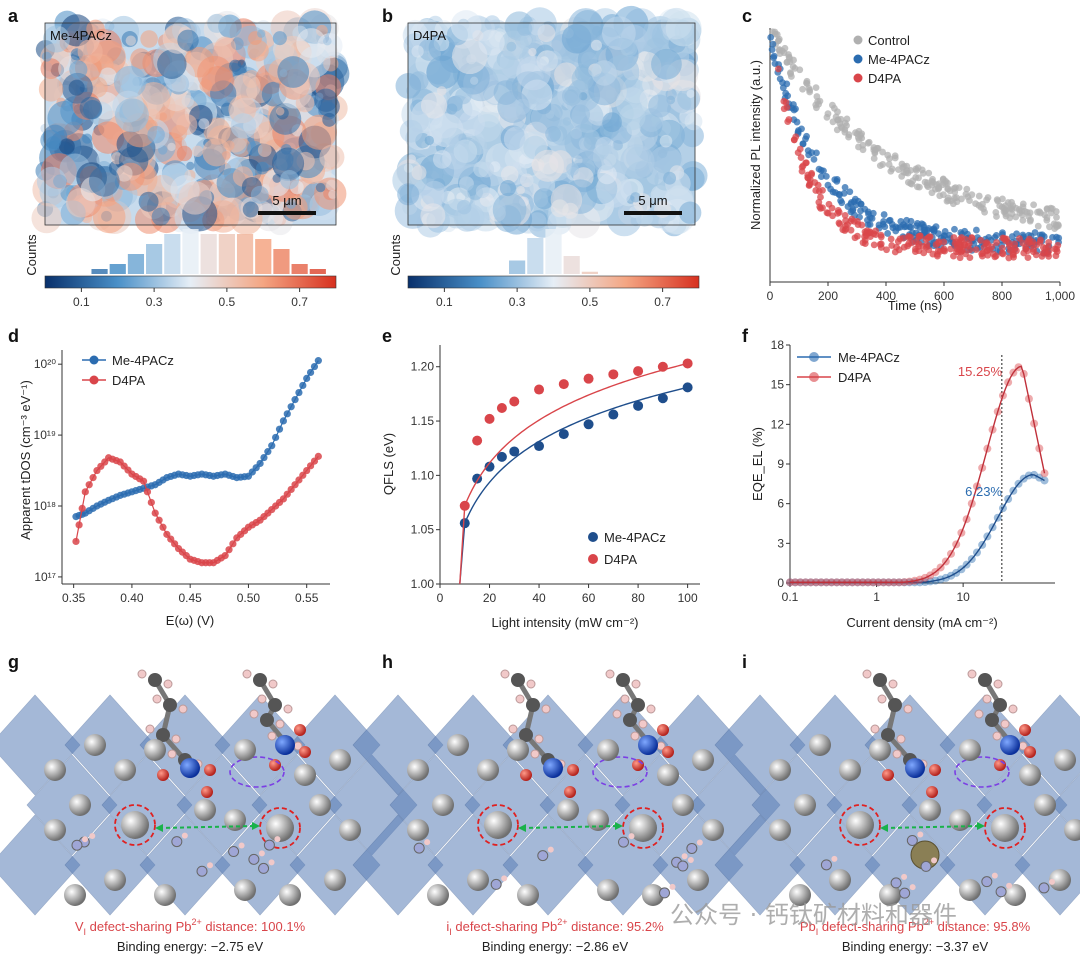  I want to click on carbon-atom, so click(638, 705).